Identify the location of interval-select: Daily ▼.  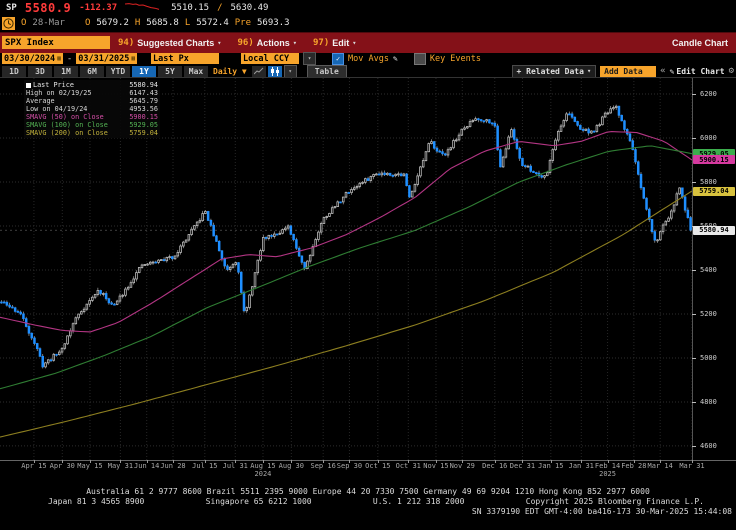
(230, 71).